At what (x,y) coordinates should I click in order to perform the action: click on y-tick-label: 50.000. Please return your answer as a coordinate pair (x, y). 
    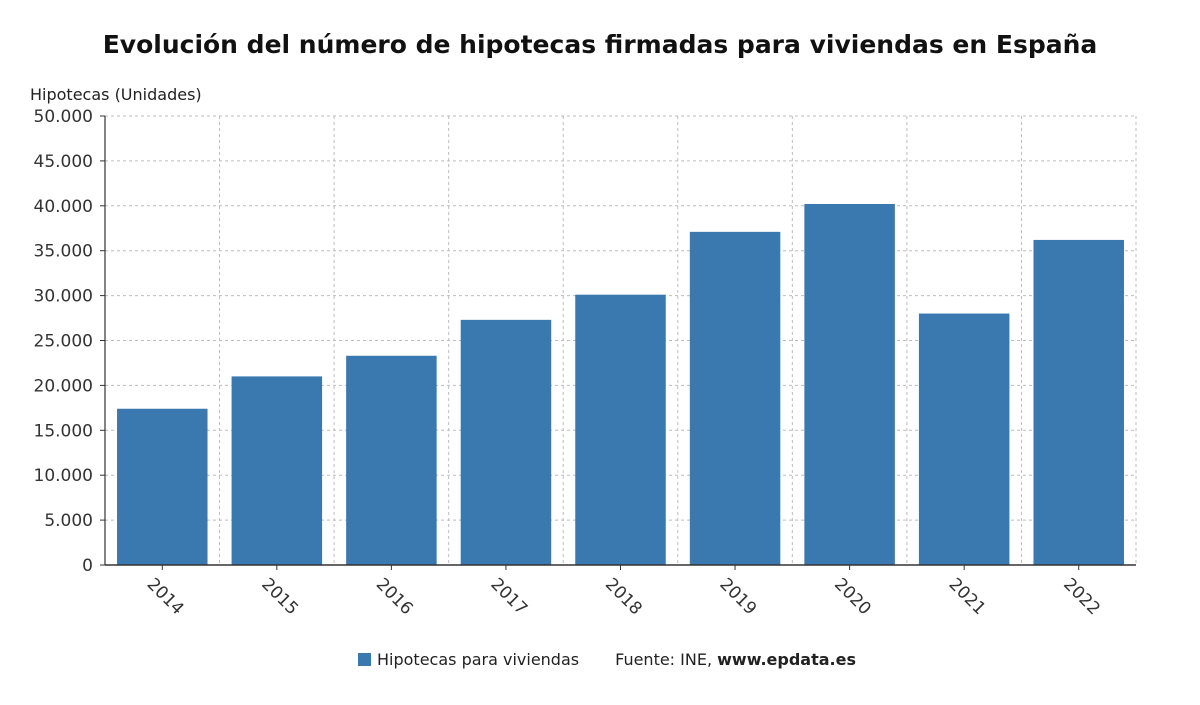
    Looking at the image, I should click on (63, 117).